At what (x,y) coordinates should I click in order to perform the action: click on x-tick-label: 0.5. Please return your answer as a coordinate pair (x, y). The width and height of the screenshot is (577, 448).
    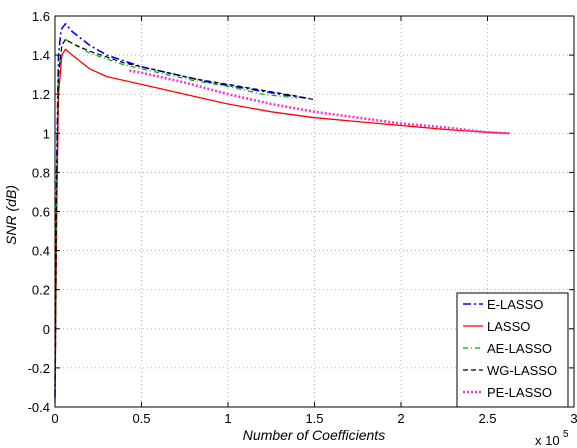
    Looking at the image, I should click on (141, 418).